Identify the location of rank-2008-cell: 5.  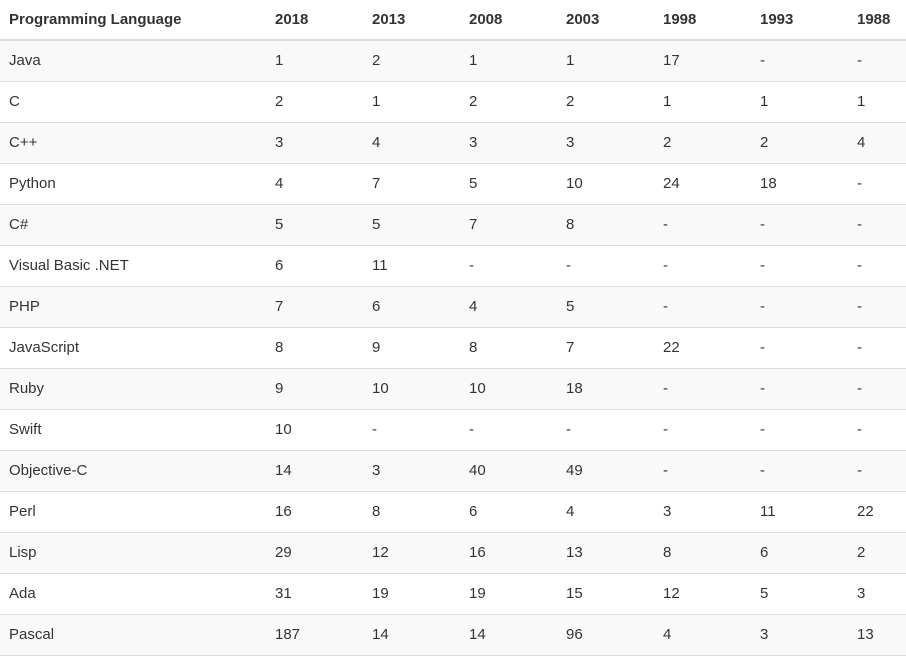
(508, 184).